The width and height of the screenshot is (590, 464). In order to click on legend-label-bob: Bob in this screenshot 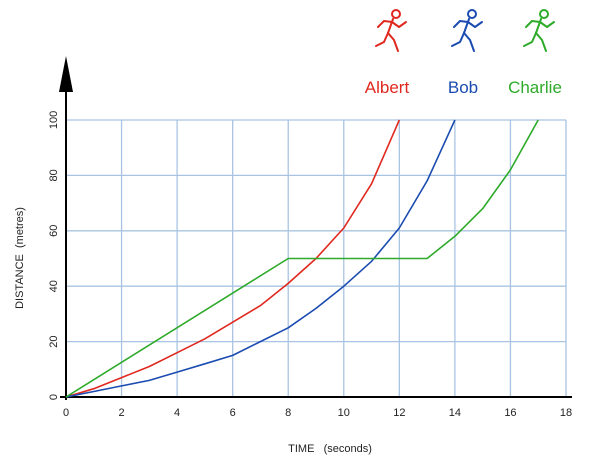, I will do `click(463, 87)`.